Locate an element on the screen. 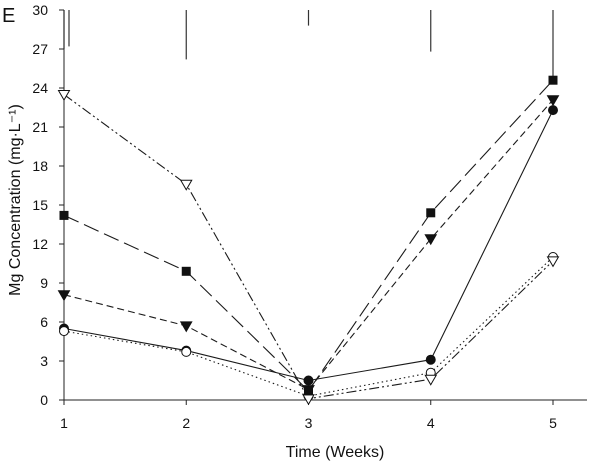  y-tick-label: 27 is located at coordinates (40, 49).